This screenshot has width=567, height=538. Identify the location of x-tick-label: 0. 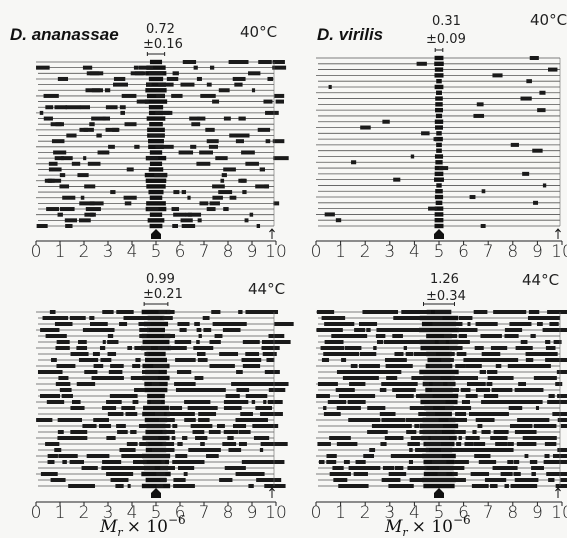
(36, 513).